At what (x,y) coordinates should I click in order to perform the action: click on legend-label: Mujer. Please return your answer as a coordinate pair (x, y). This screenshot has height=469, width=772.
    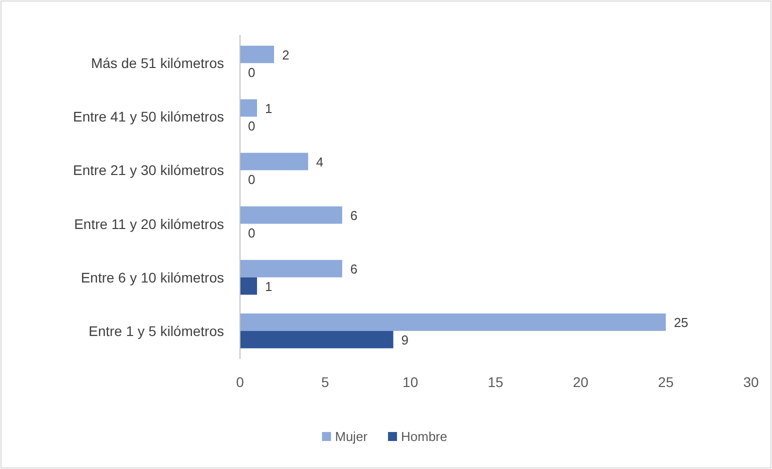
    Looking at the image, I should click on (351, 436).